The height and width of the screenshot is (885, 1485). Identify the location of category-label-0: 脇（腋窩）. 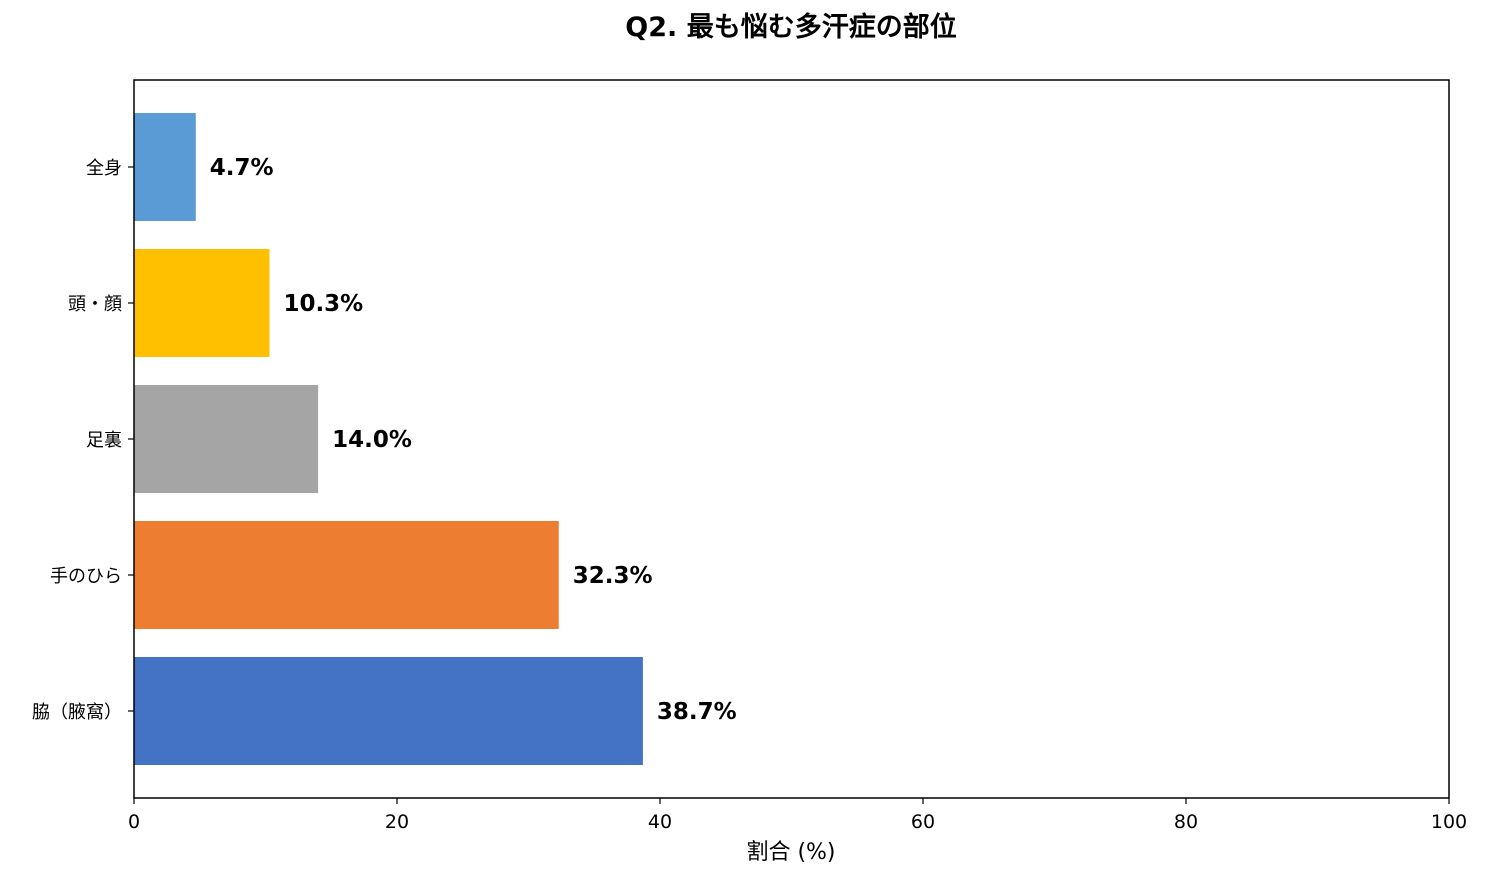
(77, 712).